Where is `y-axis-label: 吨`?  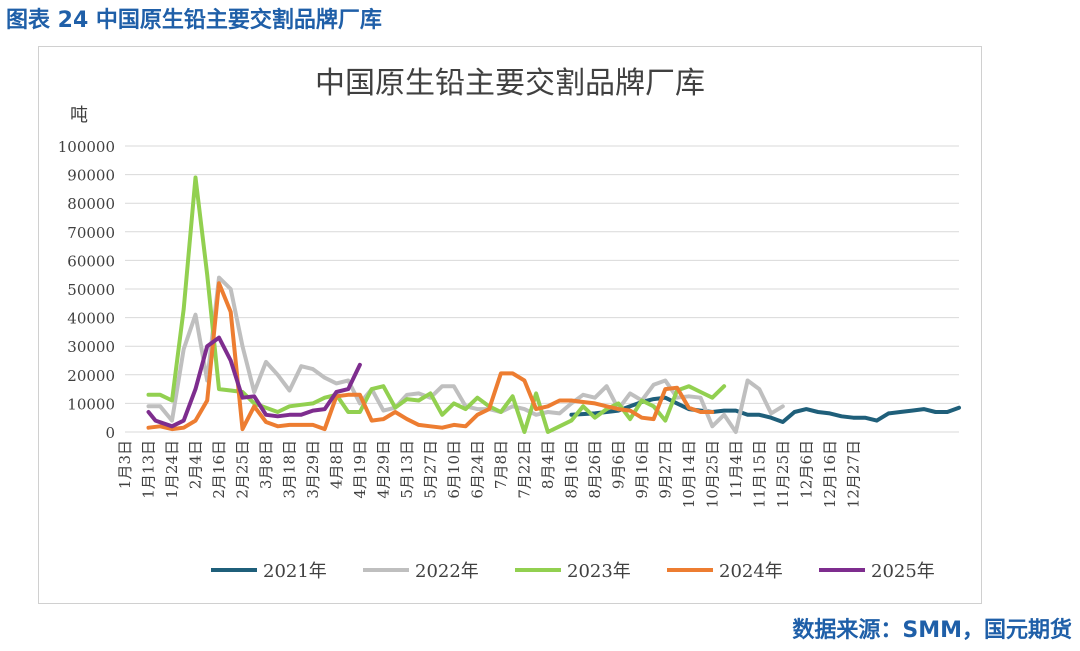 y-axis-label: 吨 is located at coordinates (79, 115).